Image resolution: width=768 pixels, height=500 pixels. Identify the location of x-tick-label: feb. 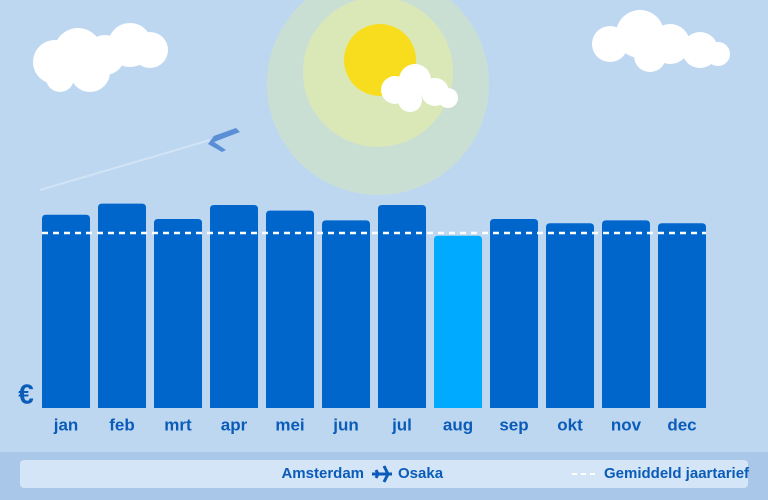
(122, 424).